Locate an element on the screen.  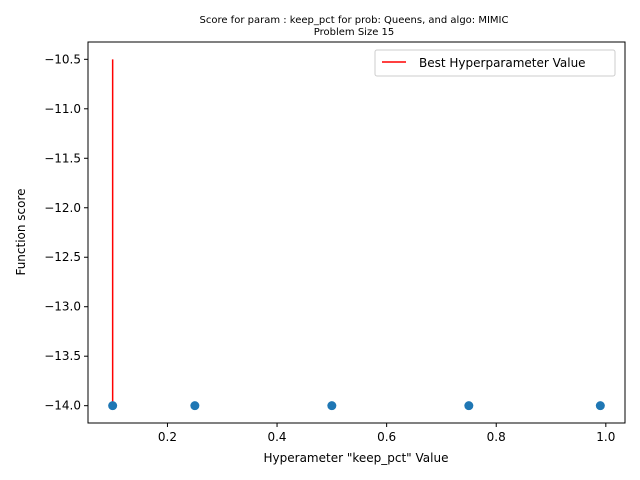
chart-subtitle: Problem Size 15 is located at coordinates (354, 32).